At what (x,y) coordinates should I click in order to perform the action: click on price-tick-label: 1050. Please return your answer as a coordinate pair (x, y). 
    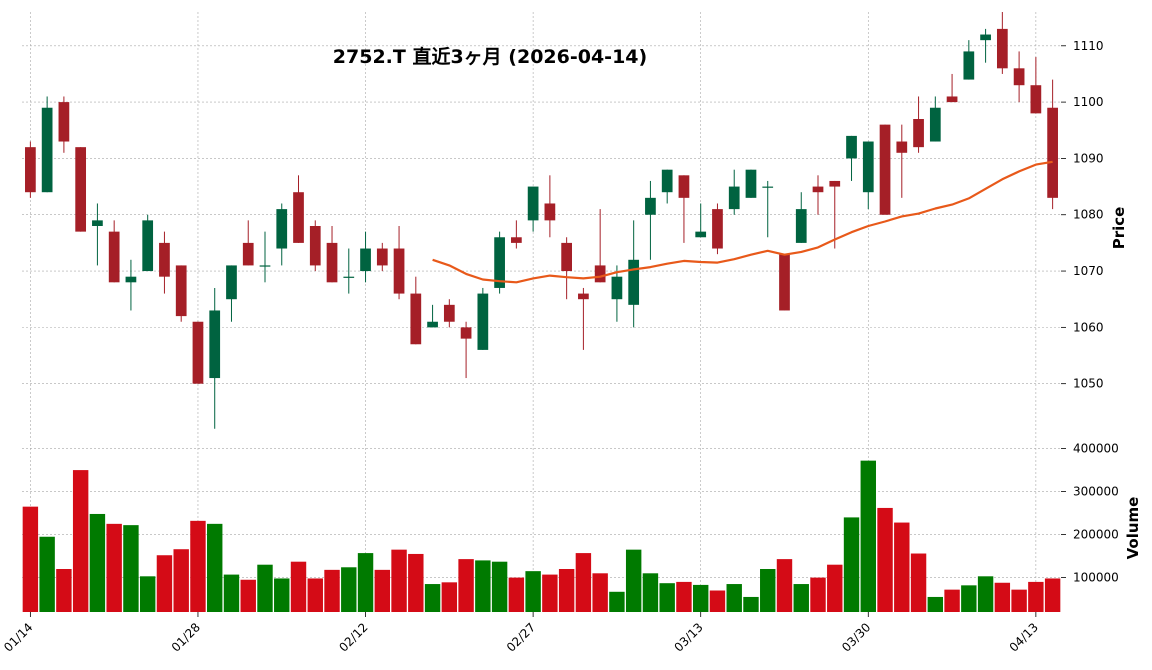
    Looking at the image, I should click on (1088, 384).